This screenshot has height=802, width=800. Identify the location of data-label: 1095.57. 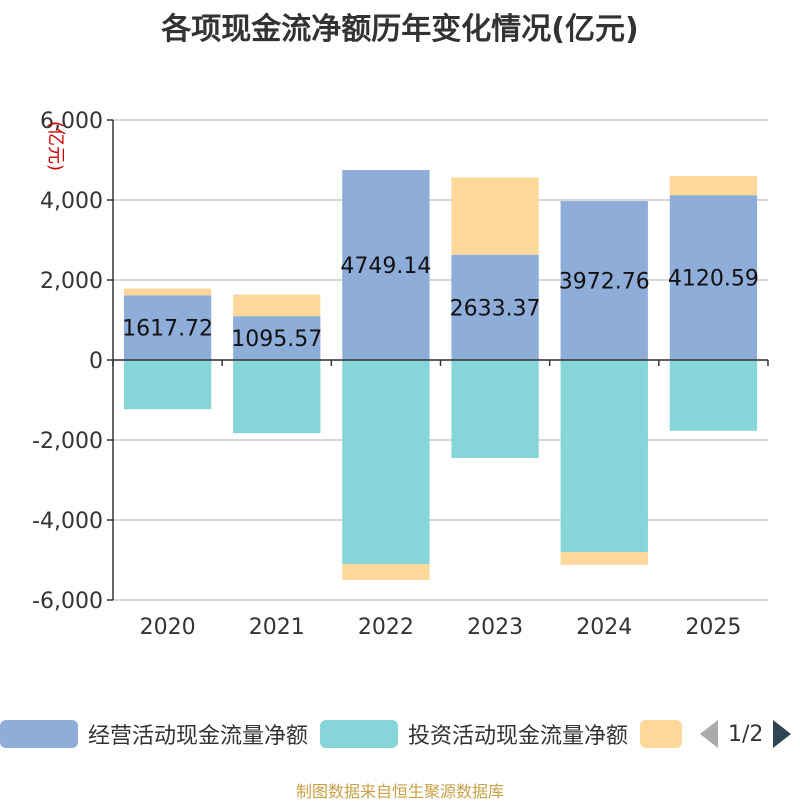
(276, 339).